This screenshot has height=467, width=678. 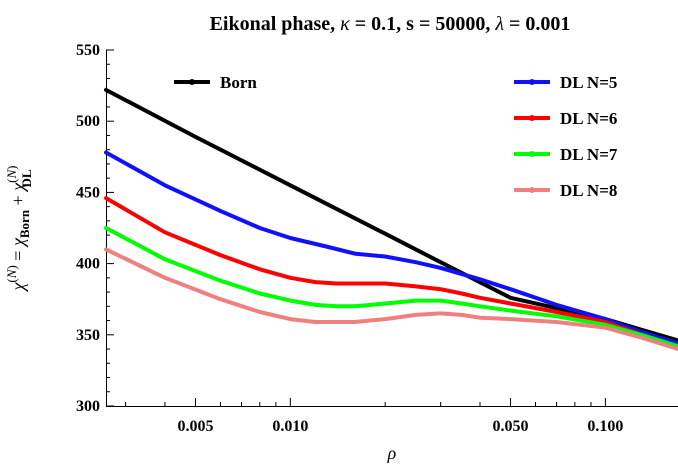 What do you see at coordinates (195, 426) in the screenshot?
I see `x-tick-label: 0.005` at bounding box center [195, 426].